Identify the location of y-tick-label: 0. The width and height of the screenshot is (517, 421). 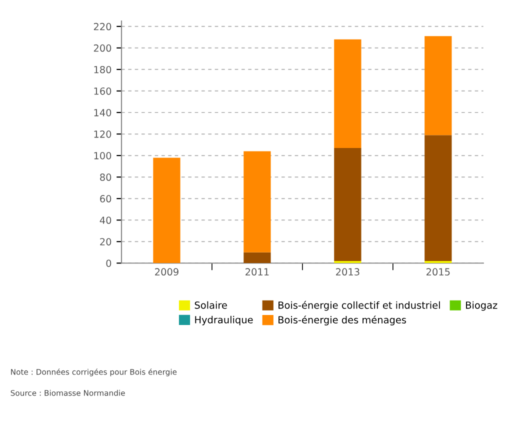
(109, 263).